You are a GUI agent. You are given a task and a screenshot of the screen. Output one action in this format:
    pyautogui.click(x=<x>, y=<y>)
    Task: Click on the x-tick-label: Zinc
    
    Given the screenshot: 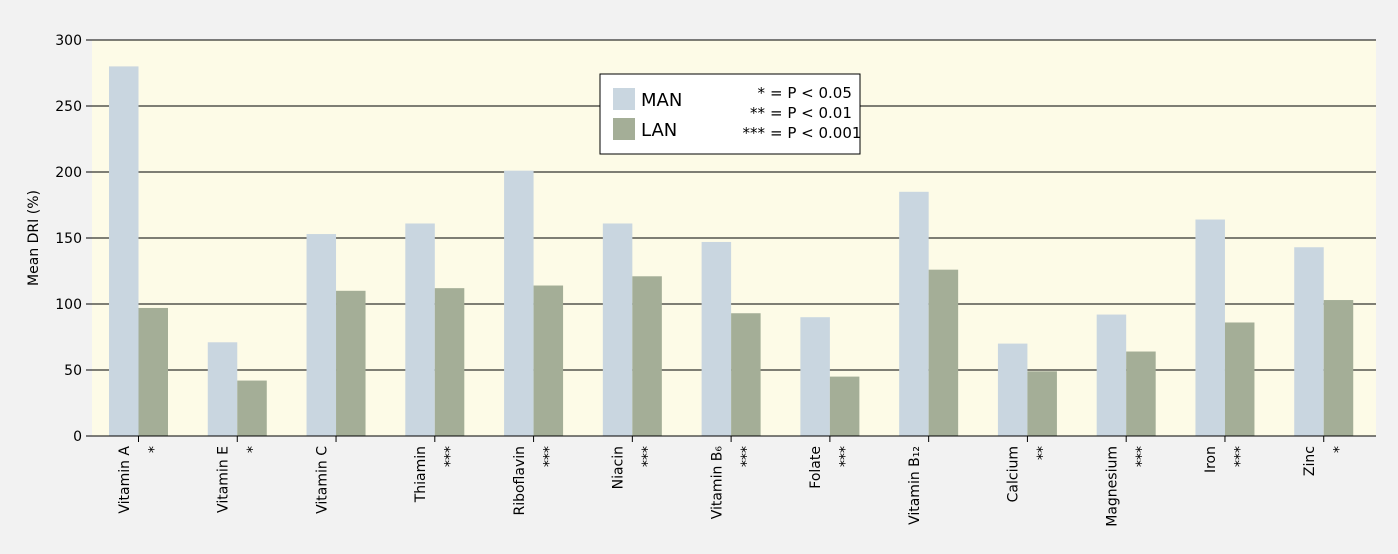 What is the action you would take?
    pyautogui.click(x=1310, y=461)
    